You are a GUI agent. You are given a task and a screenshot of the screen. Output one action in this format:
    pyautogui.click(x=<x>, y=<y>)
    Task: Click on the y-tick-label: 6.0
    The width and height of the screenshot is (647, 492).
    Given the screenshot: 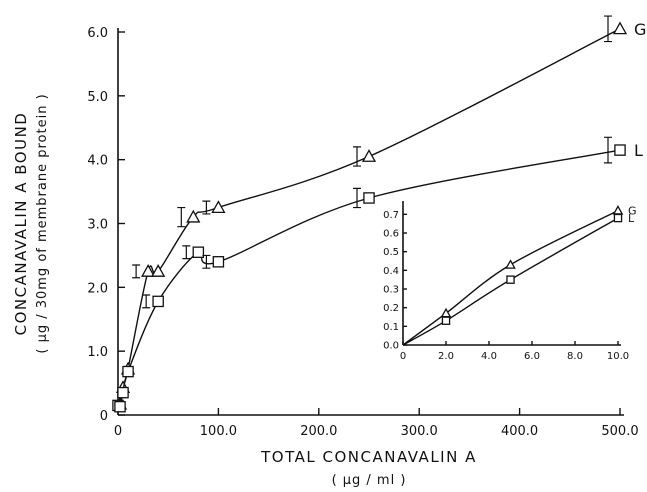 What is the action you would take?
    pyautogui.click(x=97, y=33)
    